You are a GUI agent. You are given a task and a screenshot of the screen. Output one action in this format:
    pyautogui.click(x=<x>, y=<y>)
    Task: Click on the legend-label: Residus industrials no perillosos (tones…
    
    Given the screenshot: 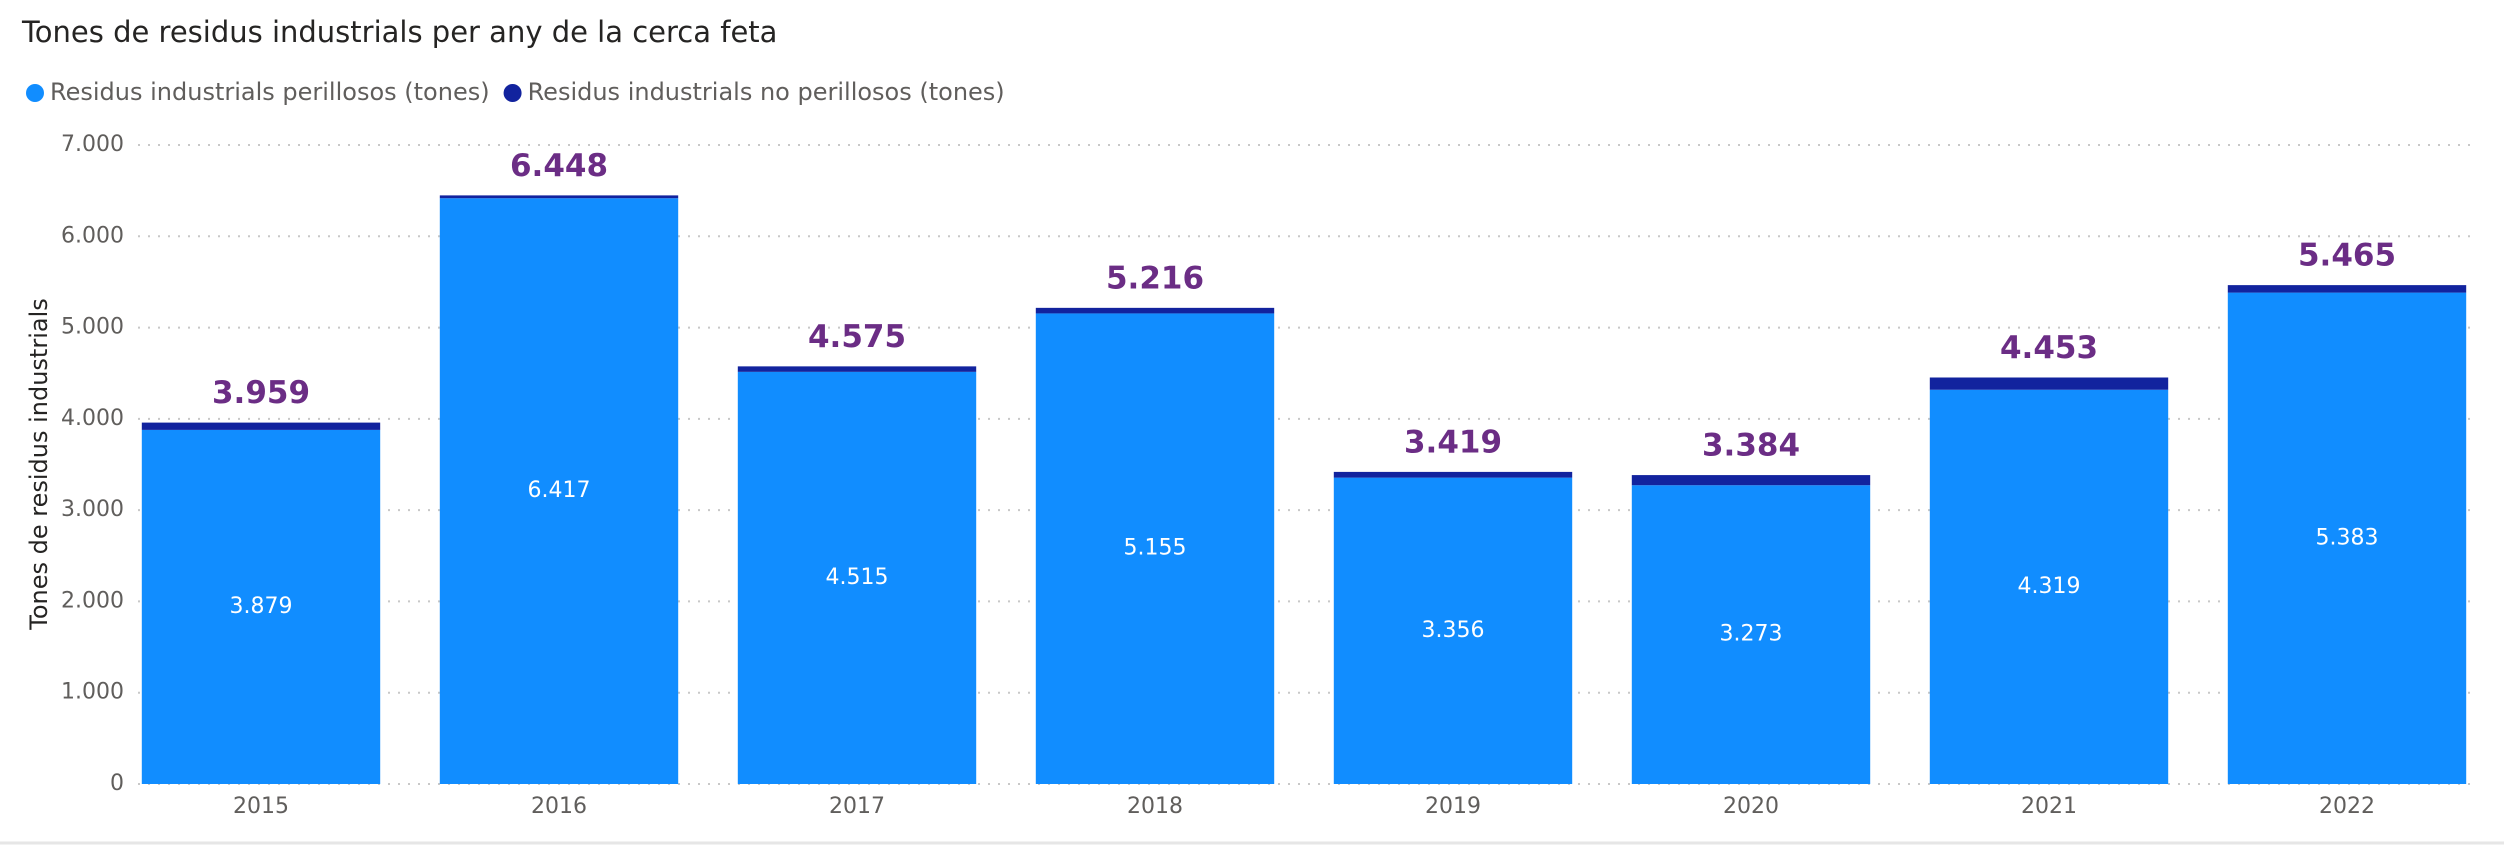 What is the action you would take?
    pyautogui.click(x=766, y=92)
    